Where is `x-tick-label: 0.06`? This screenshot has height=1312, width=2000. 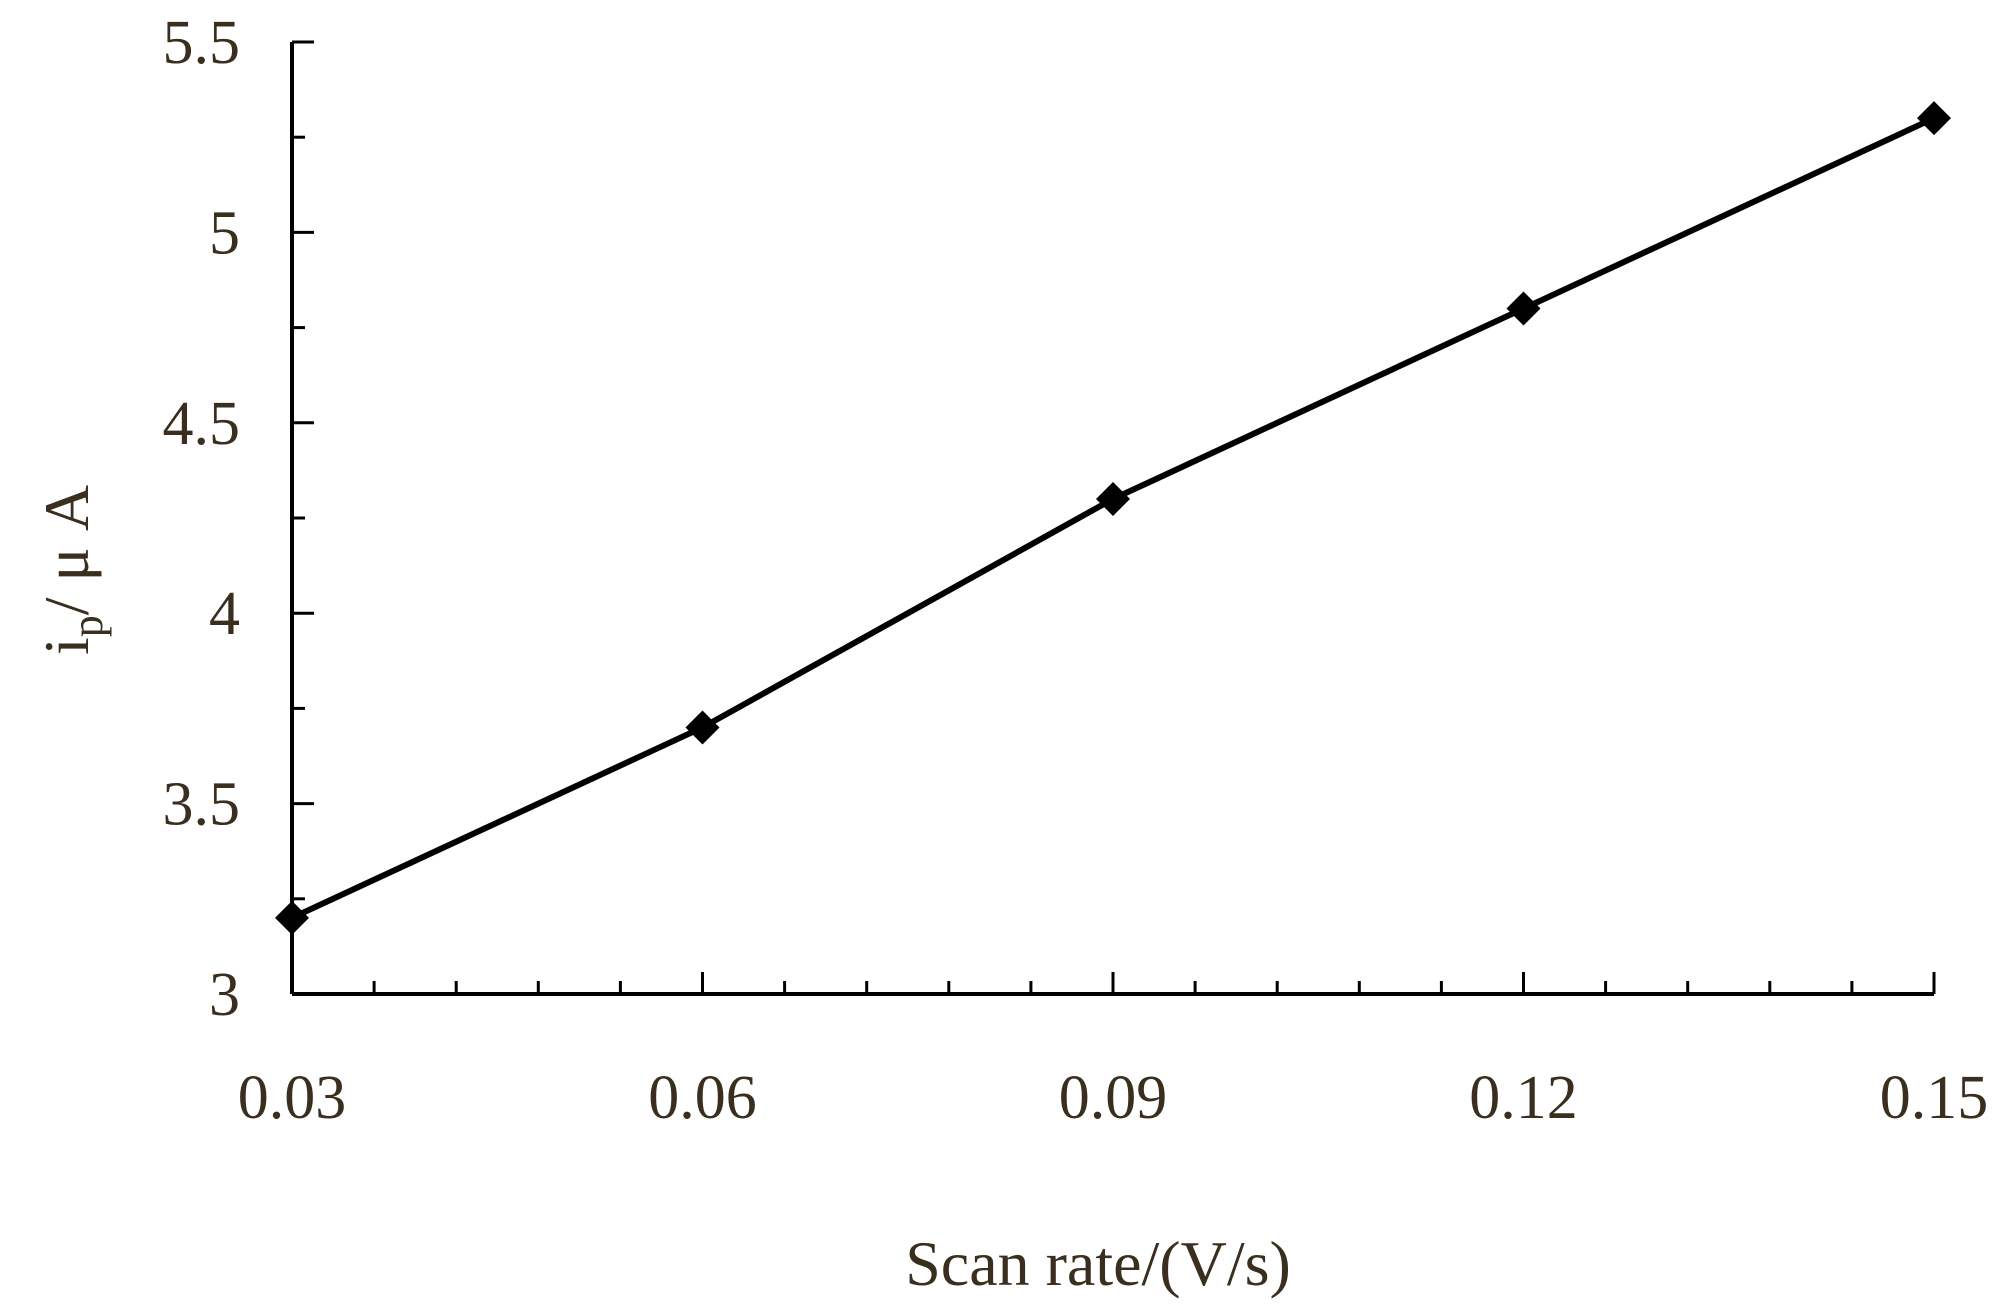
x-tick-label: 0.06 is located at coordinates (702, 1098).